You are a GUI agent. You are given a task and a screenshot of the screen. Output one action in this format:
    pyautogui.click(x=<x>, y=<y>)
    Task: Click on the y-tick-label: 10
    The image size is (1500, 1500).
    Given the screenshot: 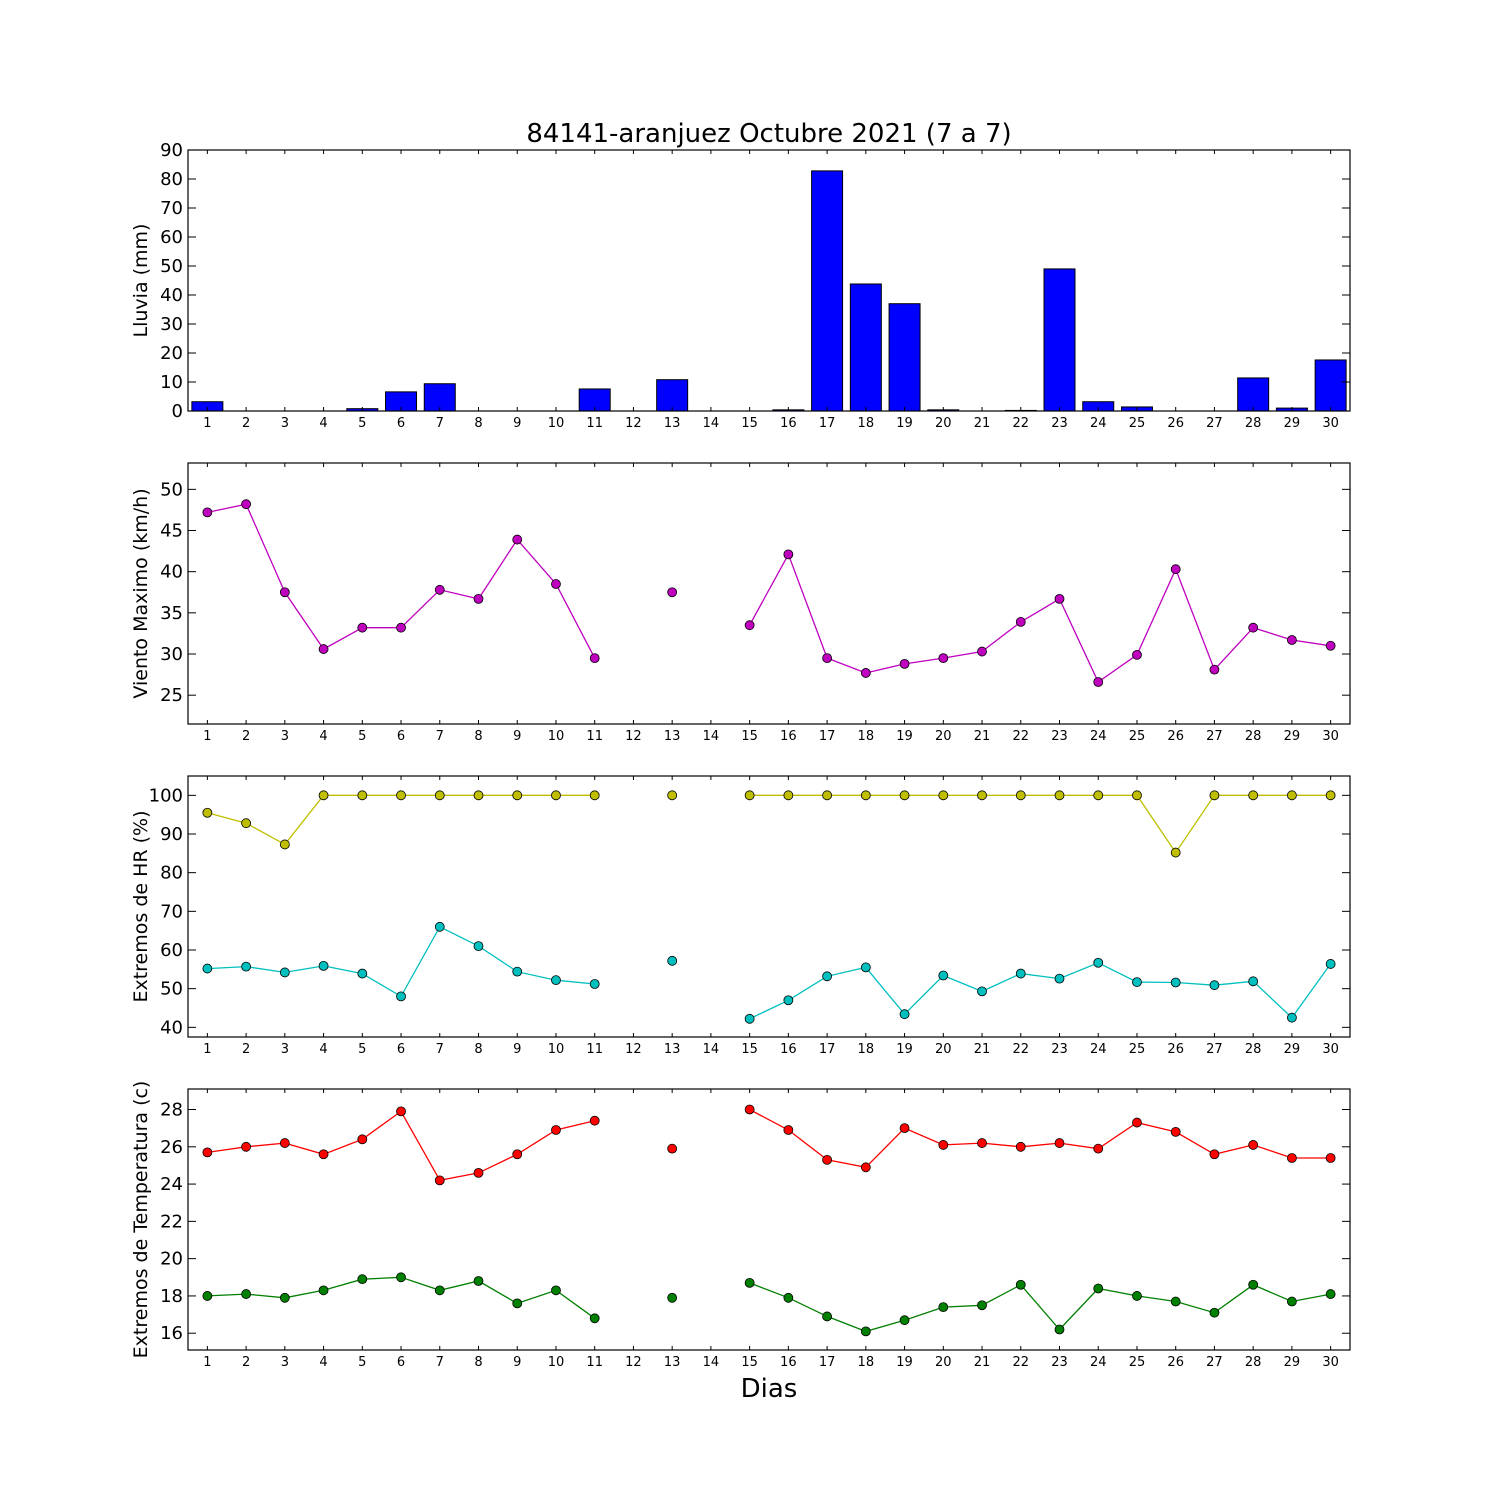 What is the action you would take?
    pyautogui.click(x=171, y=382)
    